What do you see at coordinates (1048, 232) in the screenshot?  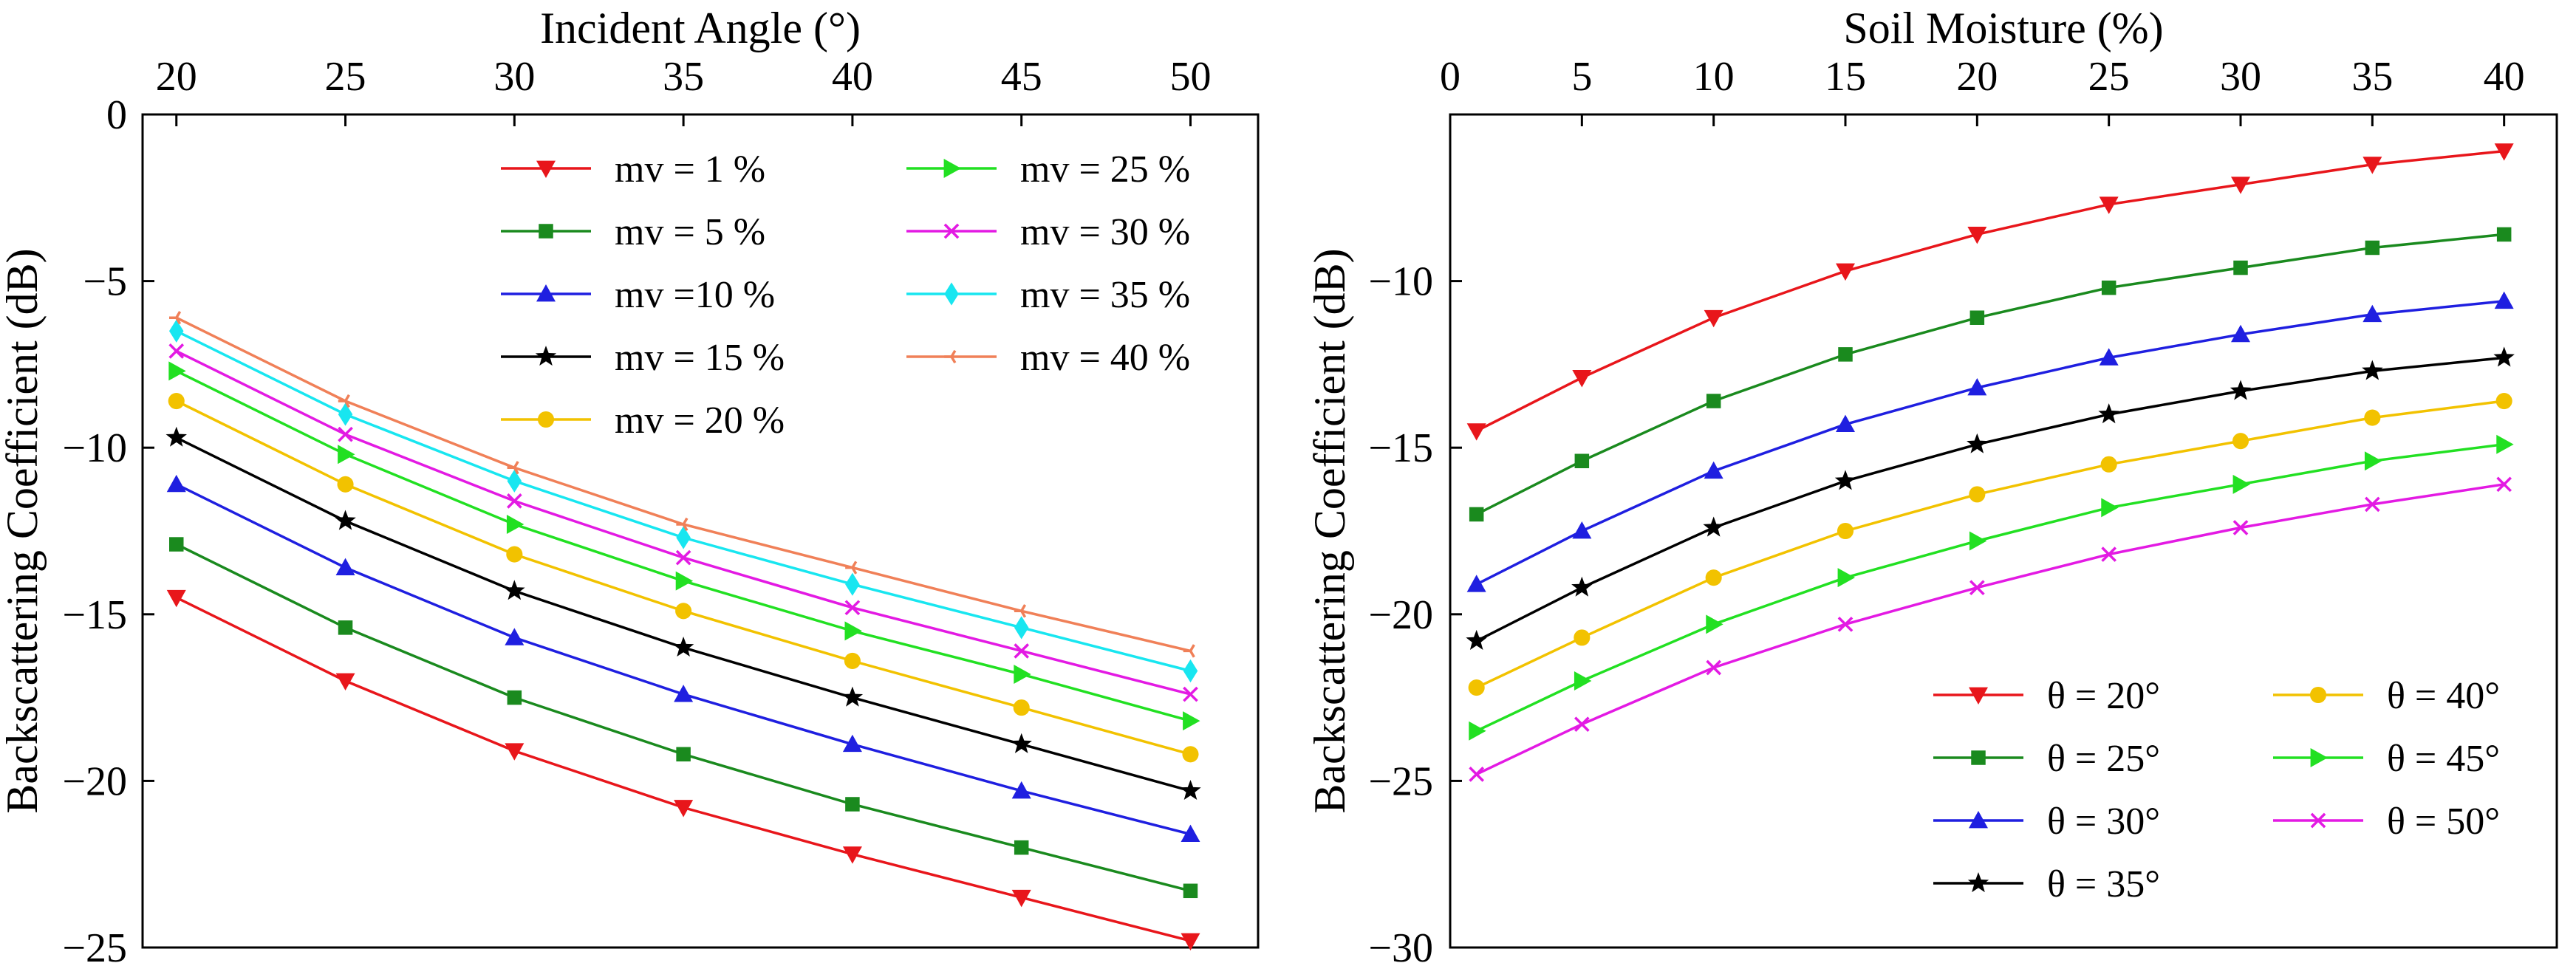 I see `legend-entry: mv = 30 %` at bounding box center [1048, 232].